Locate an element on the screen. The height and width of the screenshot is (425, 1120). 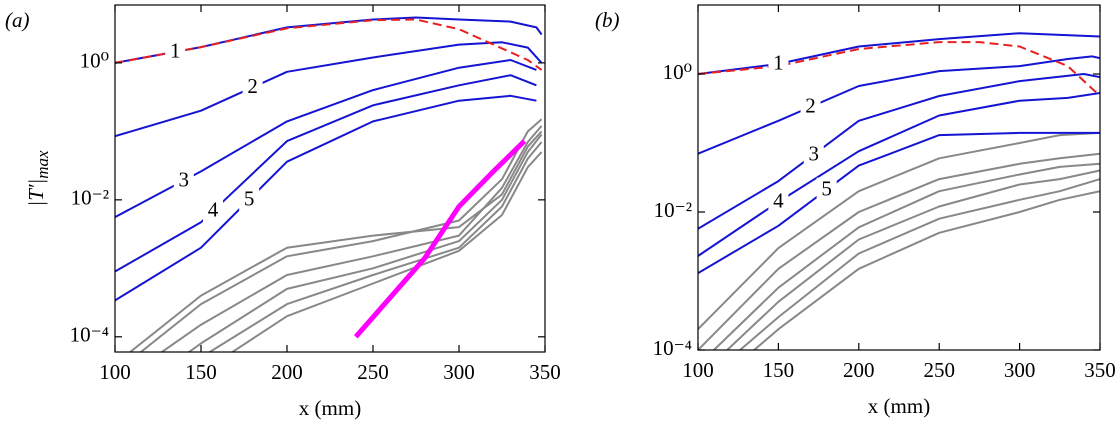
y-axis-label: |T′|max is located at coordinates (38, 178).